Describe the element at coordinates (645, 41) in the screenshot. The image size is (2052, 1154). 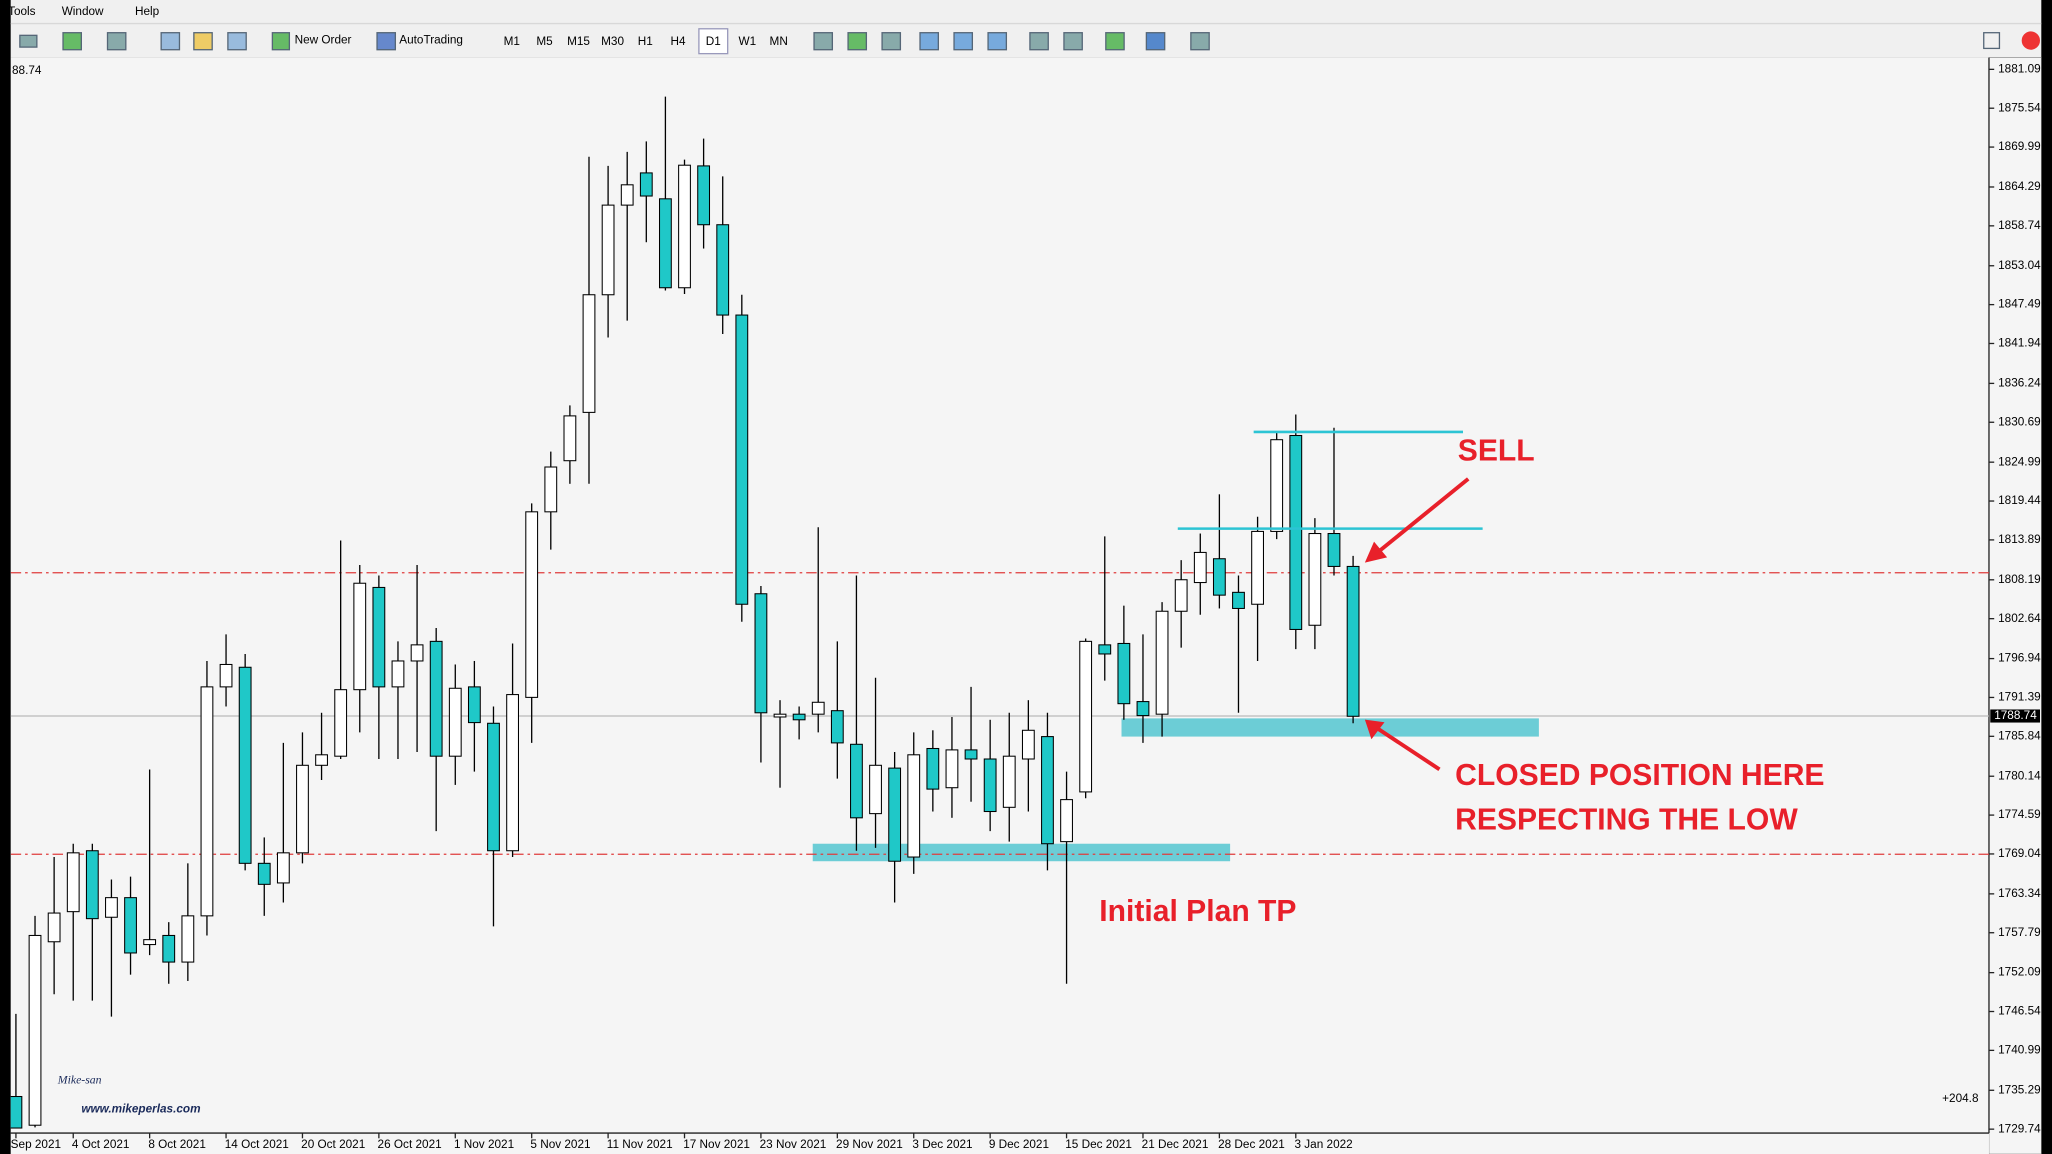
I see `timeframe-button: H1` at that location.